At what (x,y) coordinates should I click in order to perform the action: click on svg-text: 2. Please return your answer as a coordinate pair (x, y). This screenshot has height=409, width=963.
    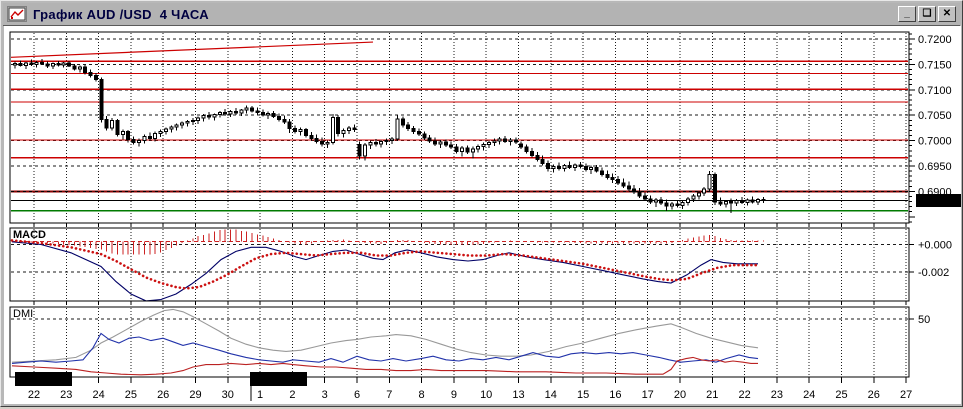
    Looking at the image, I should click on (292, 395).